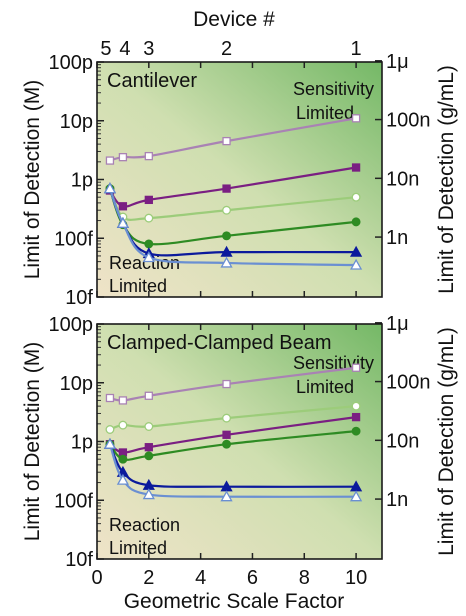 The image size is (466, 616). Describe the element at coordinates (304, 578) in the screenshot. I see `x-tick-label: 8` at that location.